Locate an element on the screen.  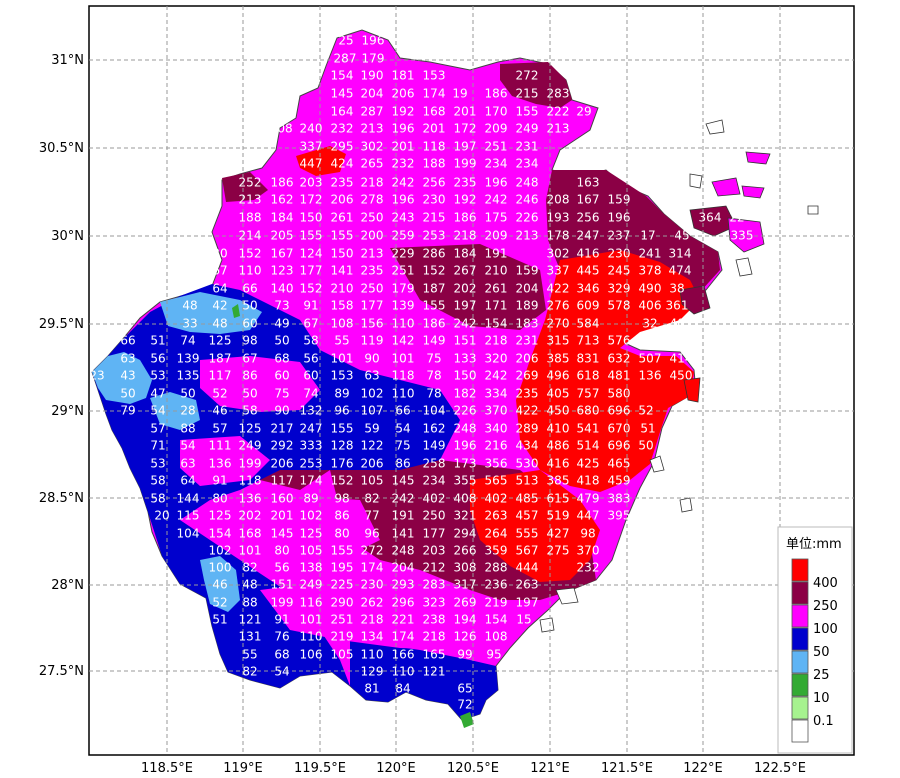
station-value: 555 is located at coordinates (527, 534).